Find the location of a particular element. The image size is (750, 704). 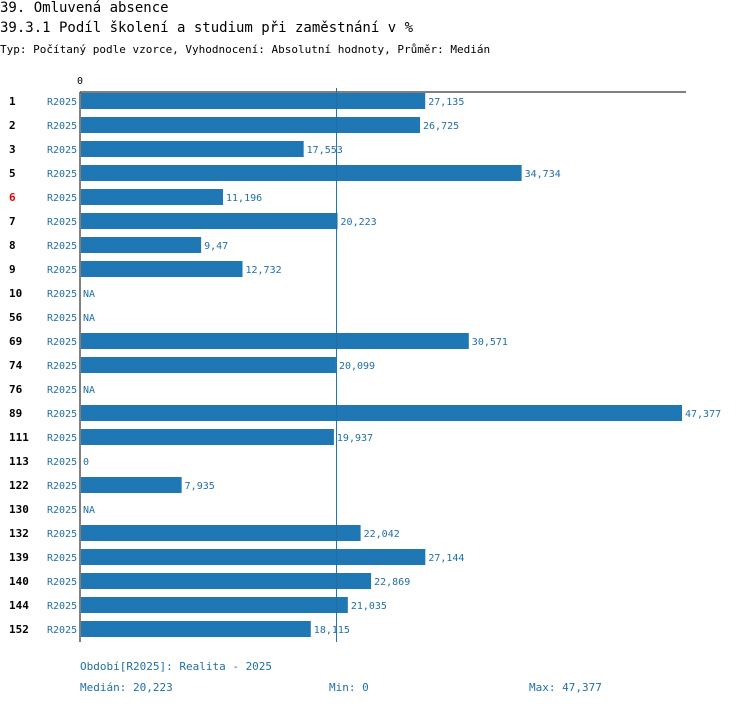

category-label: 152 is located at coordinates (19, 629).